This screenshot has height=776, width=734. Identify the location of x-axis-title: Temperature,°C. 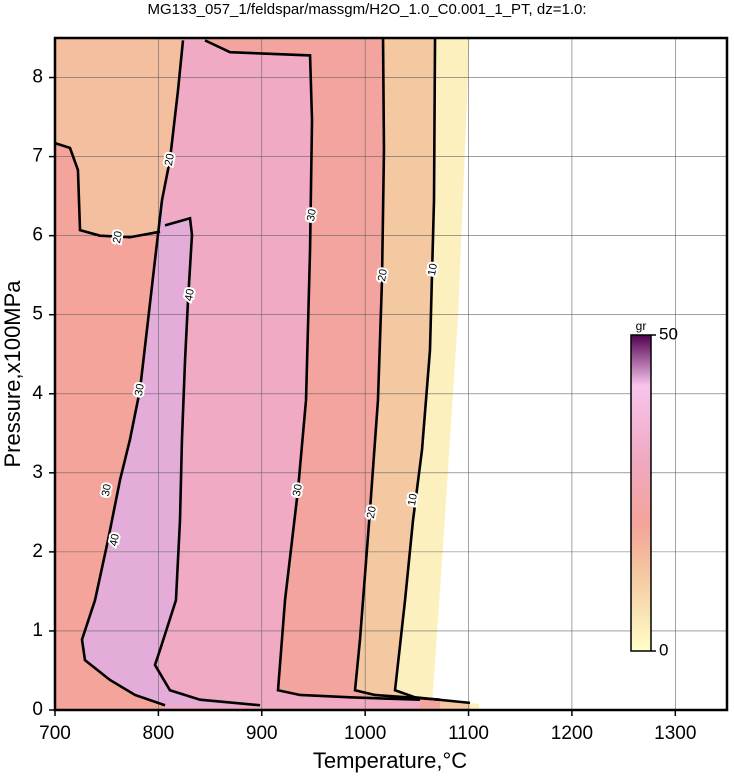
(390, 760).